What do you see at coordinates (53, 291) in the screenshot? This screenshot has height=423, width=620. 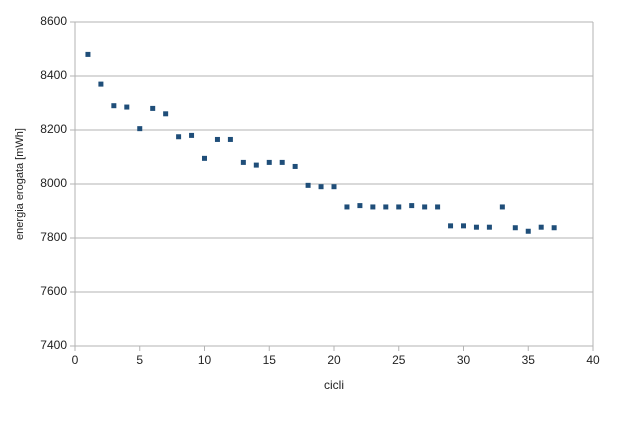 I see `y-tick-label: 7600` at bounding box center [53, 291].